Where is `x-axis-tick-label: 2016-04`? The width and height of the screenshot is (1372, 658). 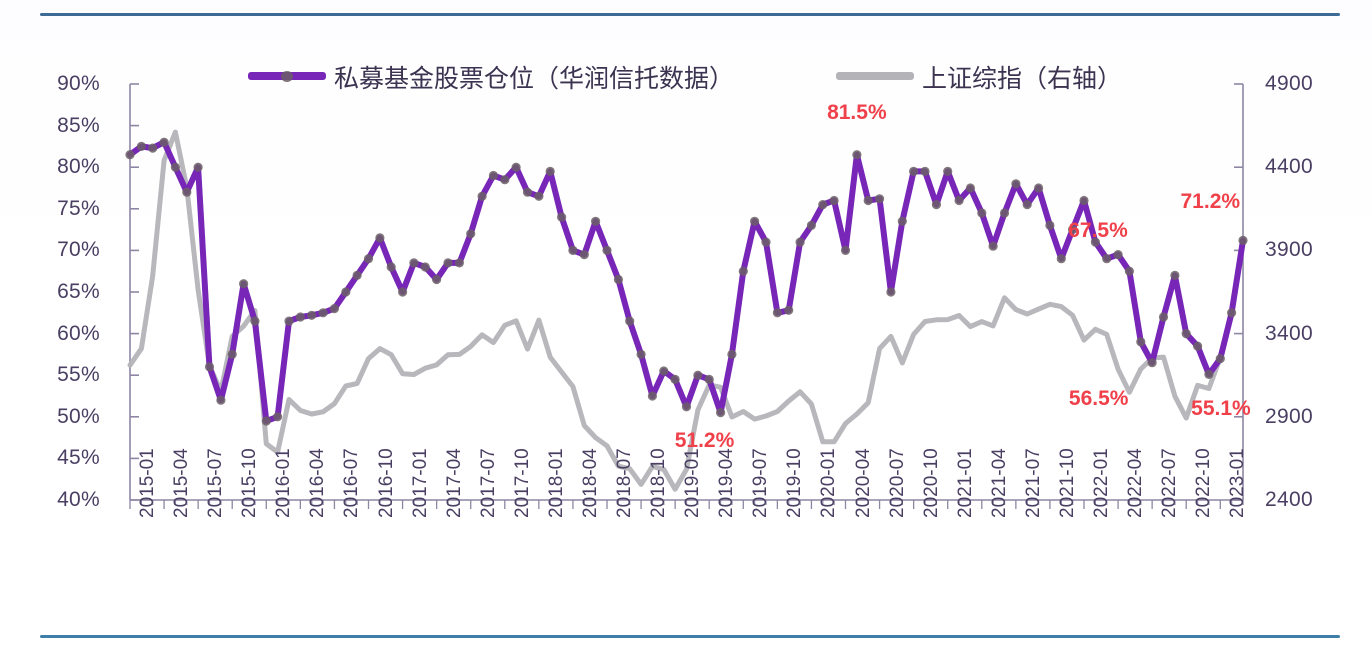 x-axis-tick-label: 2016-04 is located at coordinates (318, 483).